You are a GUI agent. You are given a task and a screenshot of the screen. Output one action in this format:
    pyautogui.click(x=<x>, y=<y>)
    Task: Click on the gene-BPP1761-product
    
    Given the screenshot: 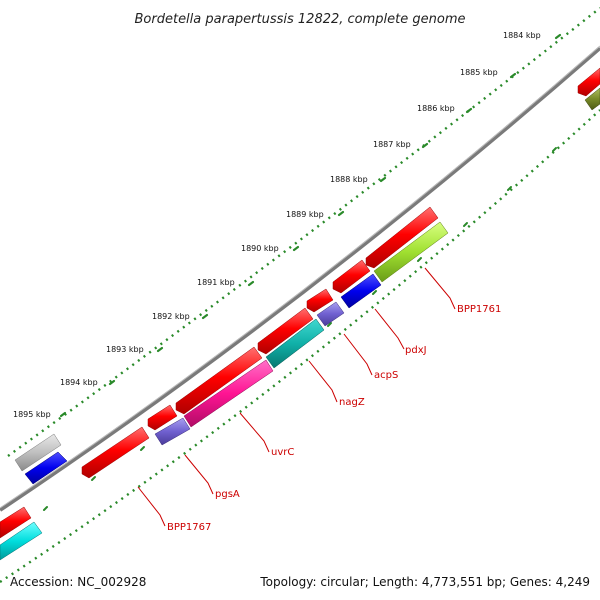 What is the action you would take?
    pyautogui.click(x=411, y=252)
    